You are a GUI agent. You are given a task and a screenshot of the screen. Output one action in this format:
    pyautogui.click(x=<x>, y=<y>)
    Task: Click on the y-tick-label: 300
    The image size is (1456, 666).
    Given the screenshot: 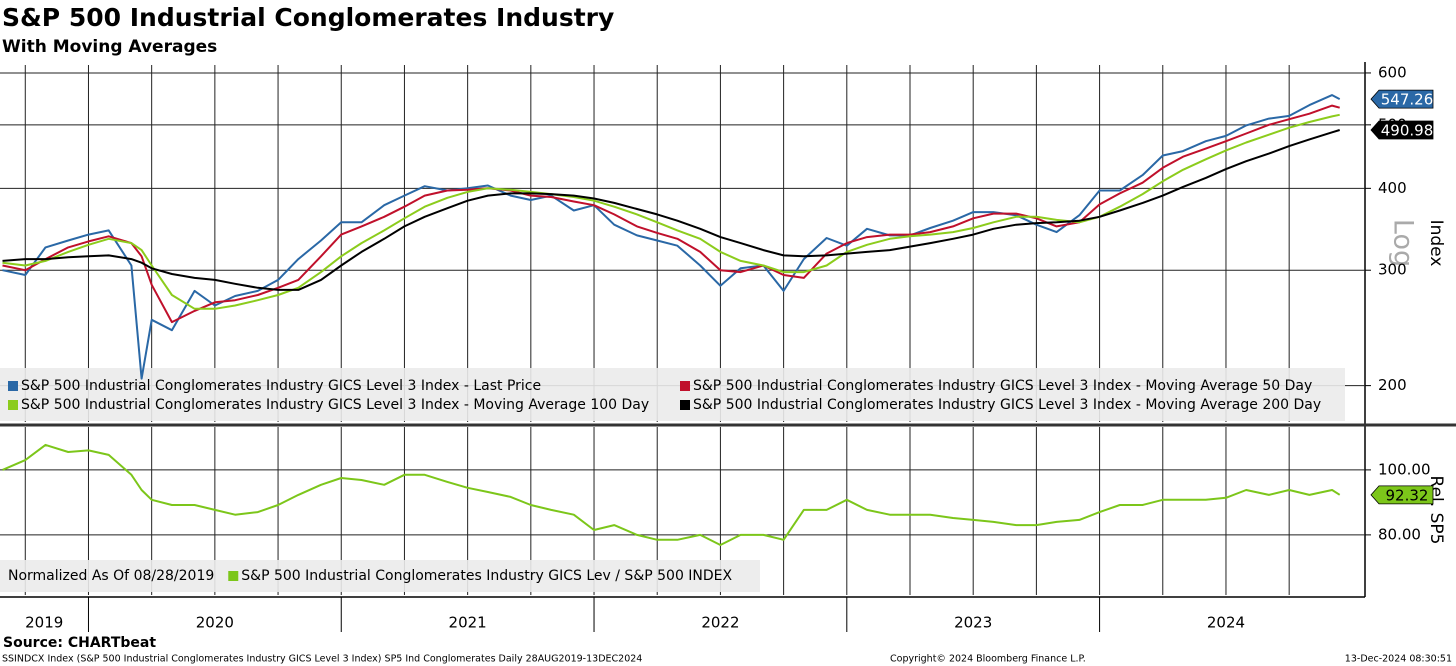 What is the action you would take?
    pyautogui.click(x=1392, y=270)
    